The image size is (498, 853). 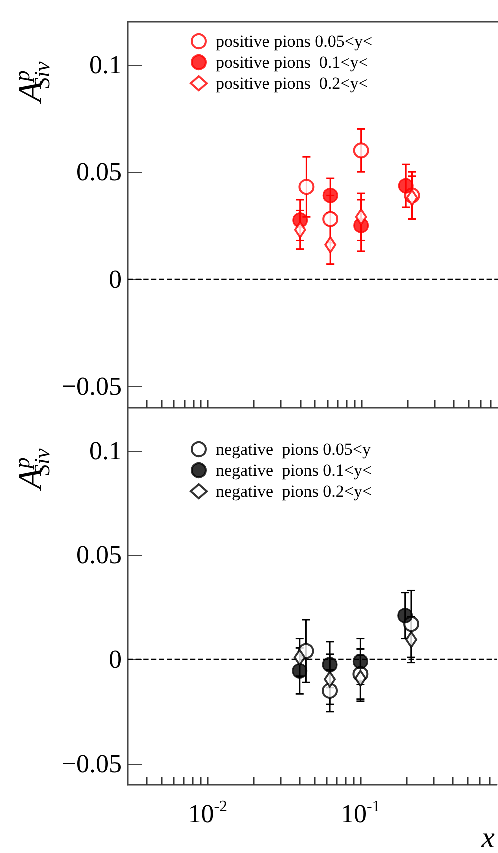 What do you see at coordinates (292, 83) in the screenshot?
I see `legend-label: positive pions 0.2<y<` at bounding box center [292, 83].